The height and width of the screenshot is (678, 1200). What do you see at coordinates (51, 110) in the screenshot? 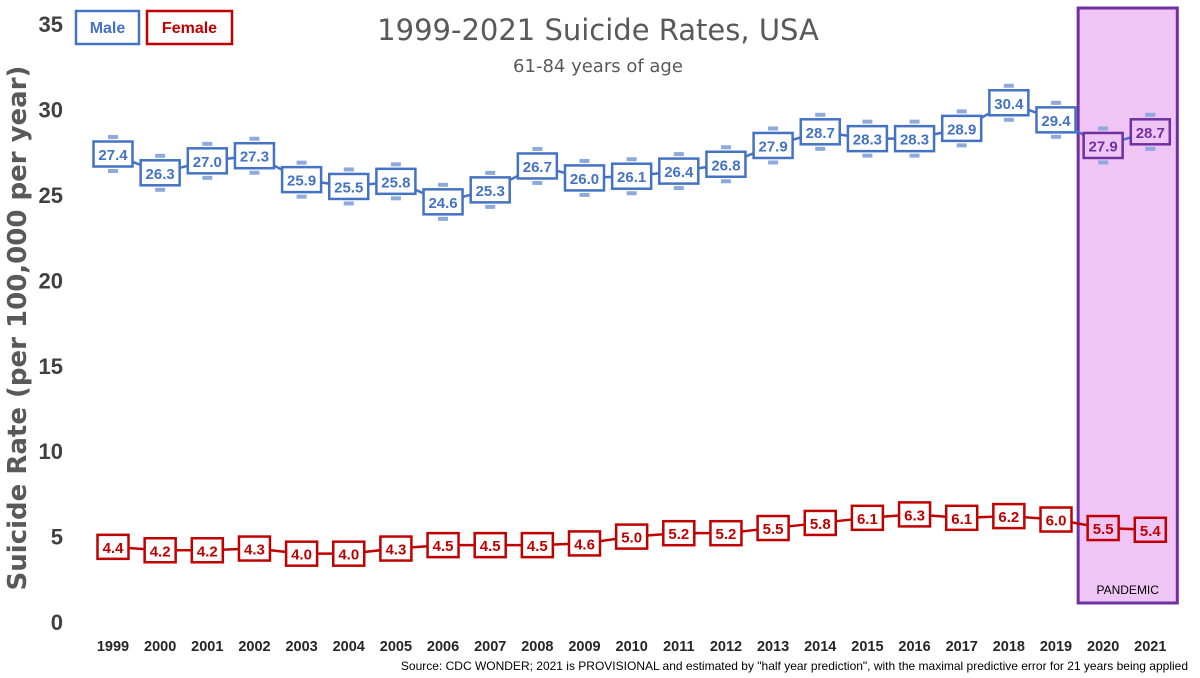
I see `y-tick-label: 30` at bounding box center [51, 110].